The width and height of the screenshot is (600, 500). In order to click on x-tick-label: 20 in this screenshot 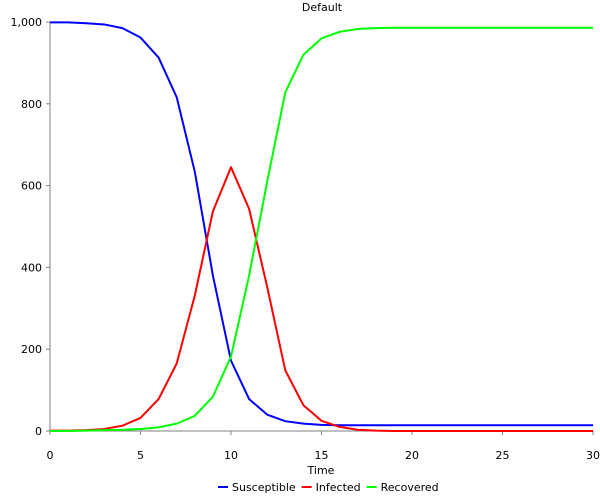, I will do `click(412, 455)`.